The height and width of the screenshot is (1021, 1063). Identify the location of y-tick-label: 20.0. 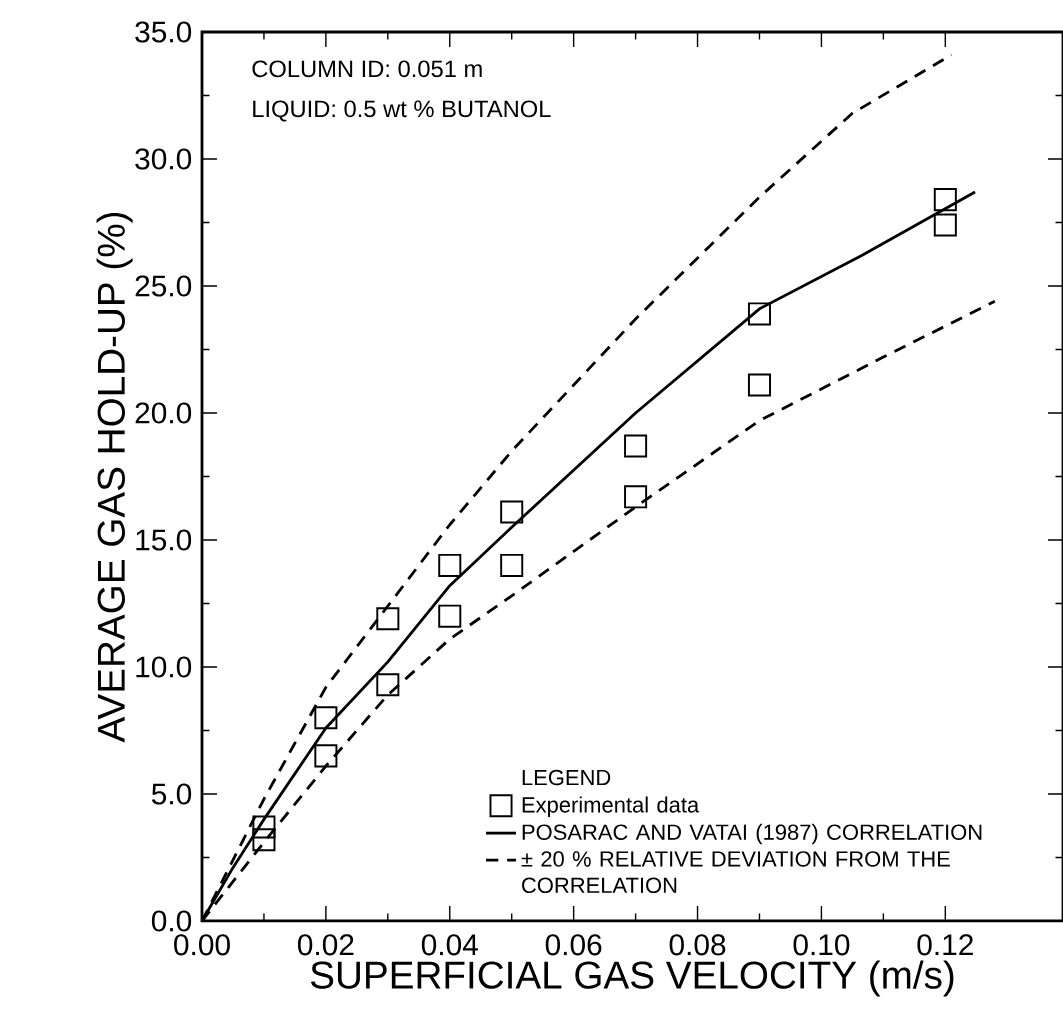
(163, 413).